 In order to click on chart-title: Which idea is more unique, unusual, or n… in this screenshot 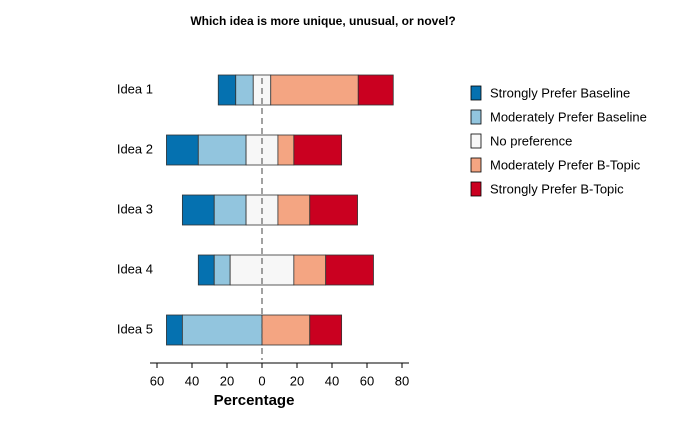, I will do `click(322, 21)`.